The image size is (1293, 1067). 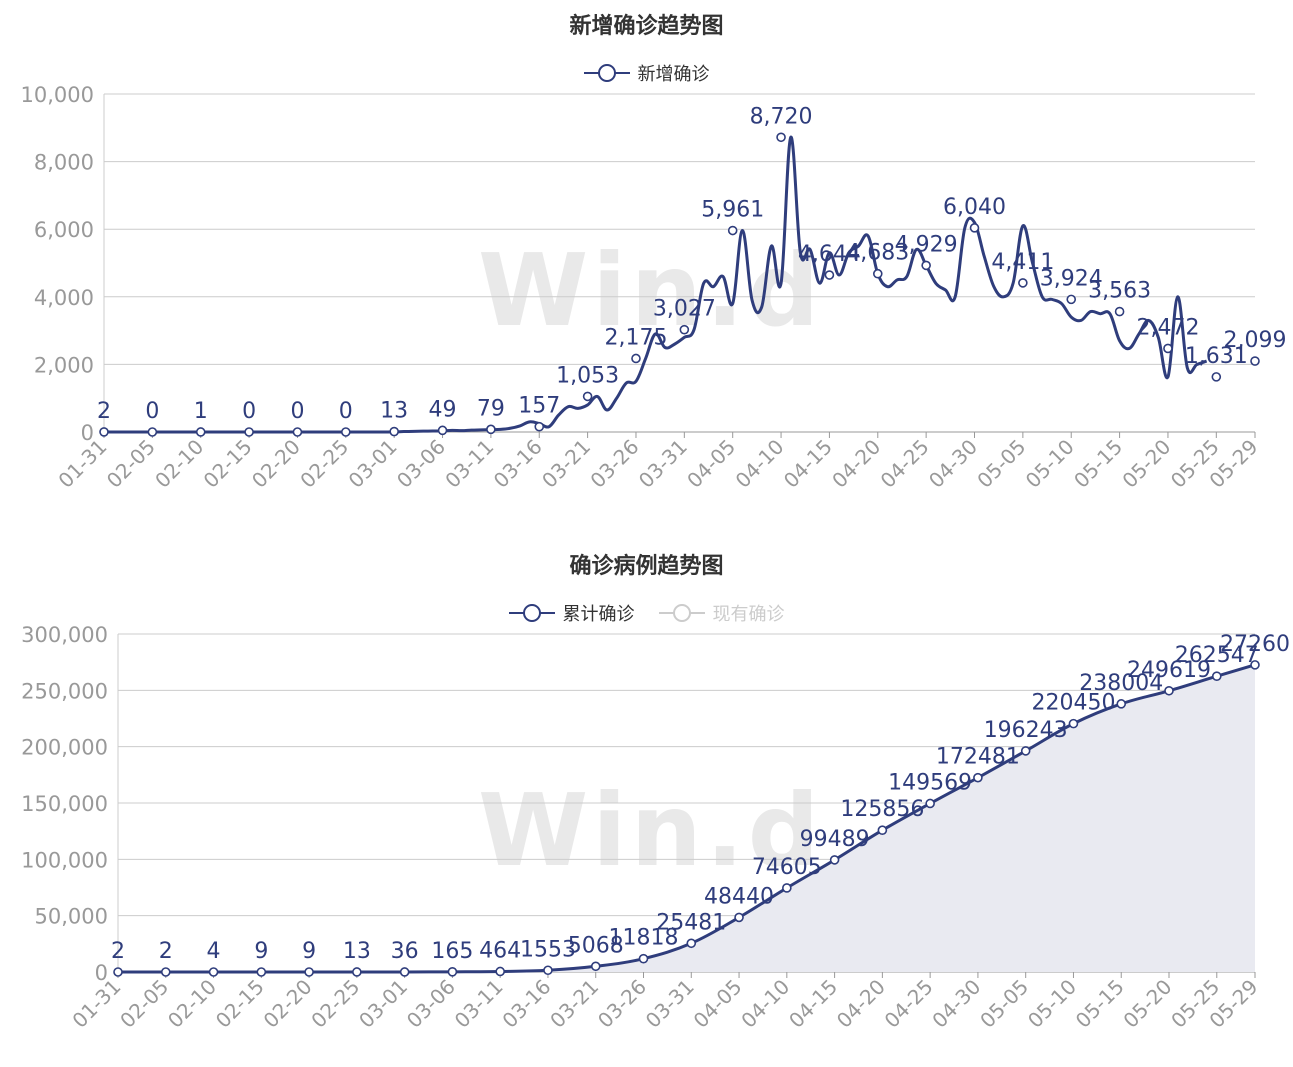 What do you see at coordinates (978, 757) in the screenshot?
I see `data-label: 172481` at bounding box center [978, 757].